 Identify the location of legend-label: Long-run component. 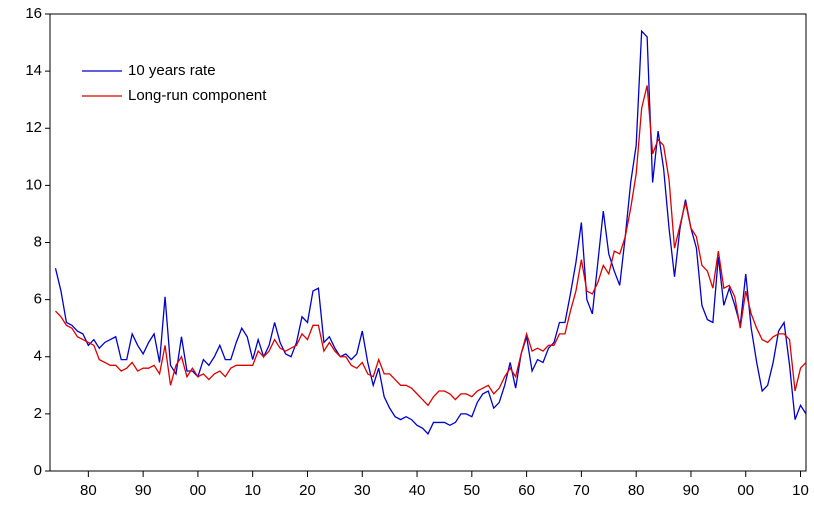
(197, 95).